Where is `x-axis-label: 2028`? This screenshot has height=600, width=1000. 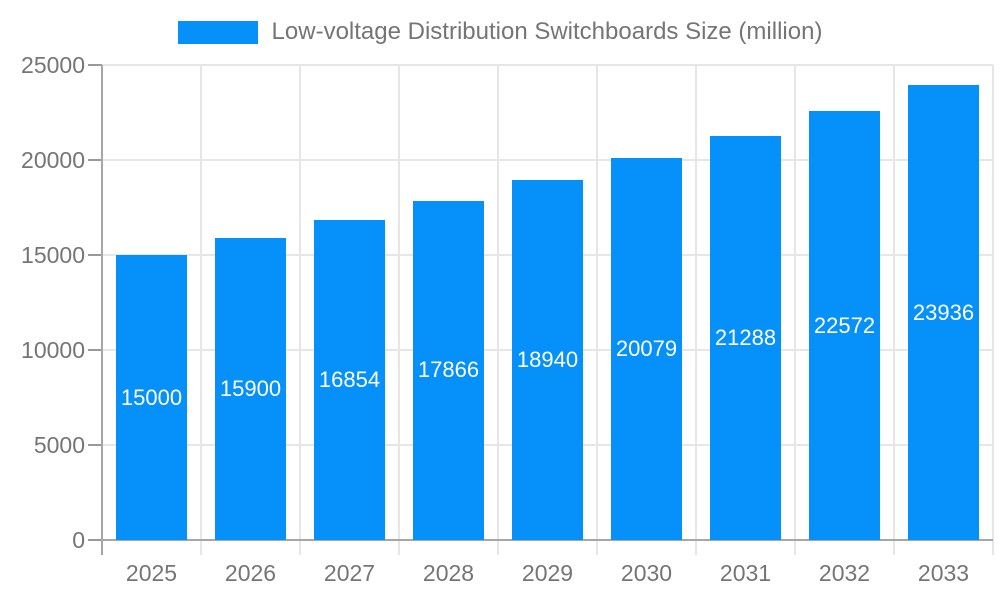
x-axis-label: 2028 is located at coordinates (448, 573).